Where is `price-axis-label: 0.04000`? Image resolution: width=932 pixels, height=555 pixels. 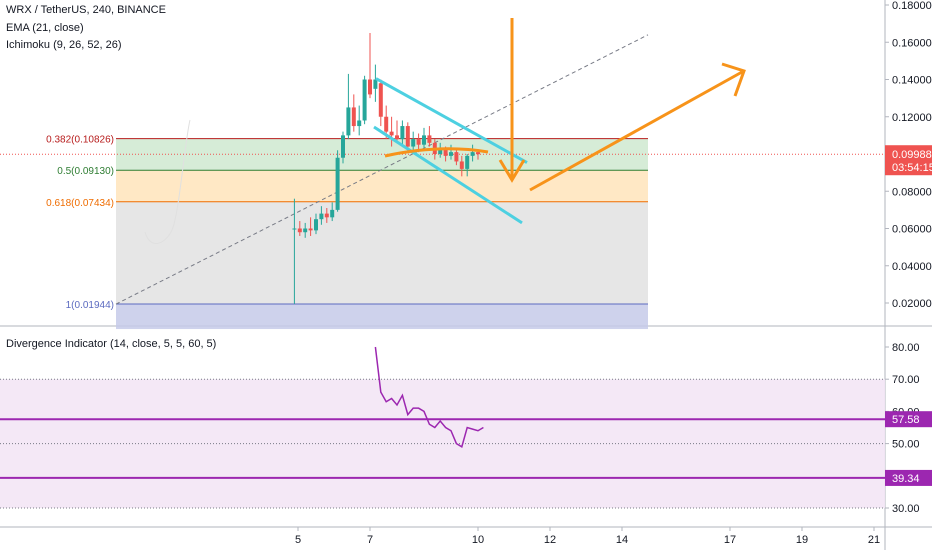 price-axis-label: 0.04000 is located at coordinates (912, 267).